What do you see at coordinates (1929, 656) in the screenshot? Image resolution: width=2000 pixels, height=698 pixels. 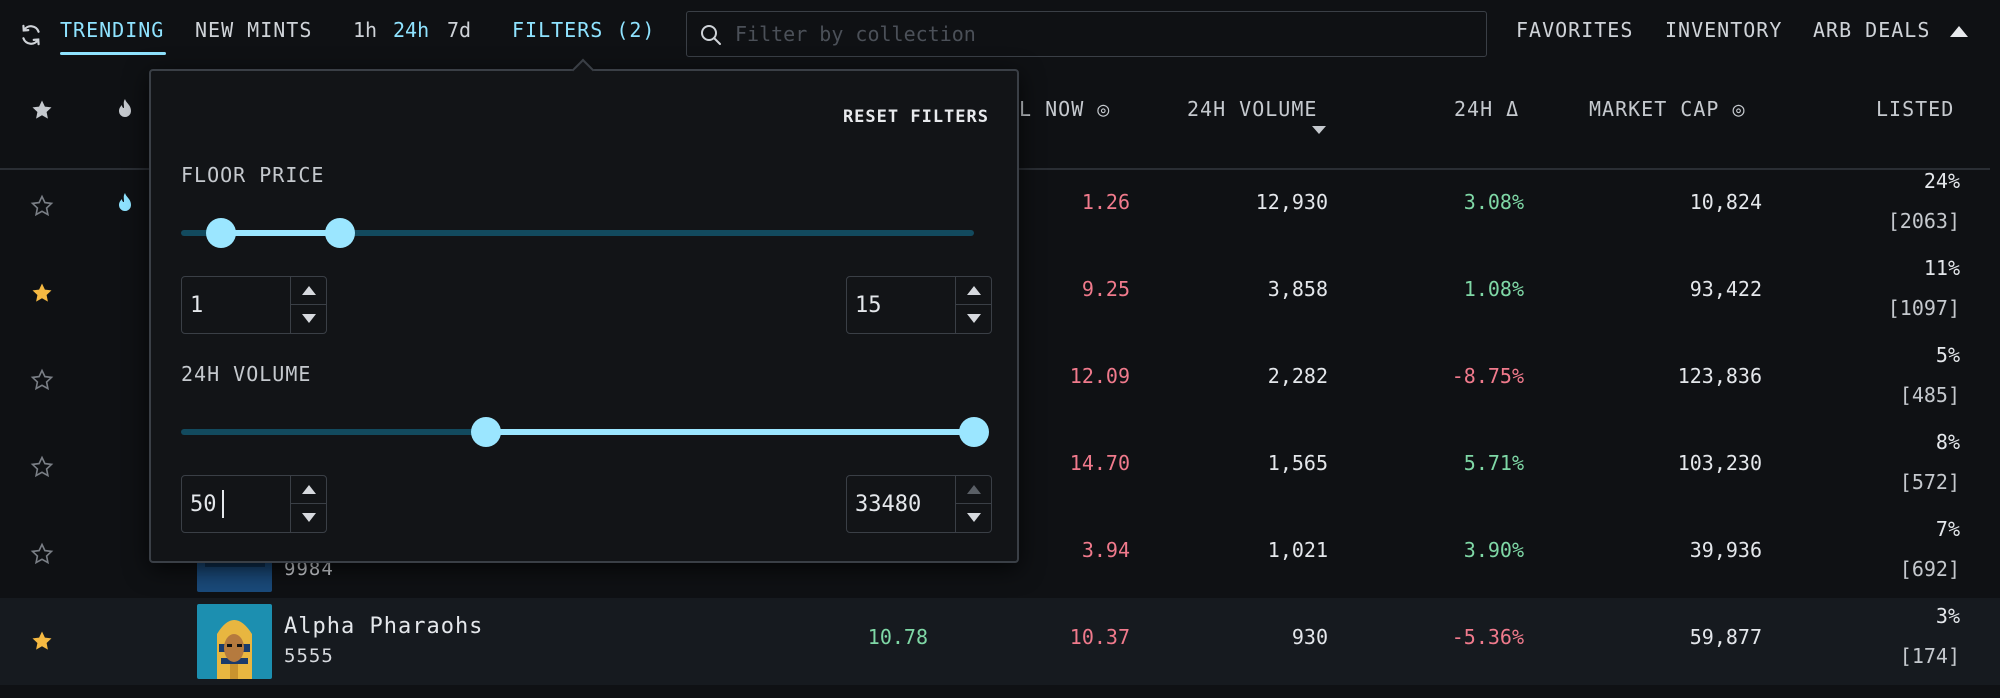 I see `listed-count: [174]` at bounding box center [1929, 656].